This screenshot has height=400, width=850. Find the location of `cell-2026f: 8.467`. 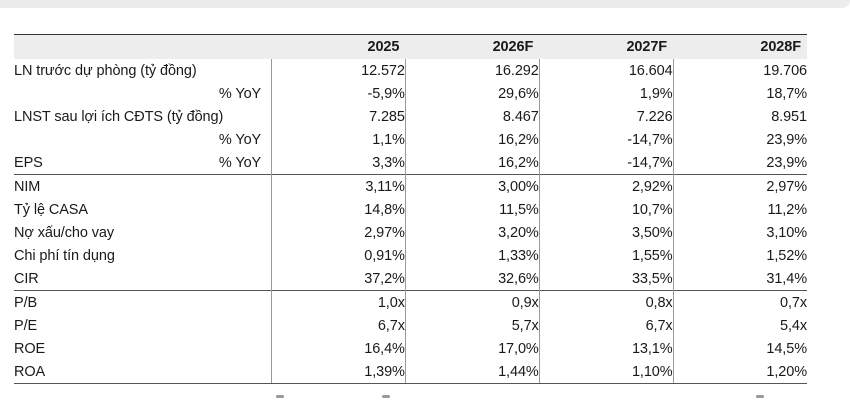

cell-2026f: 8.467 is located at coordinates (472, 116).